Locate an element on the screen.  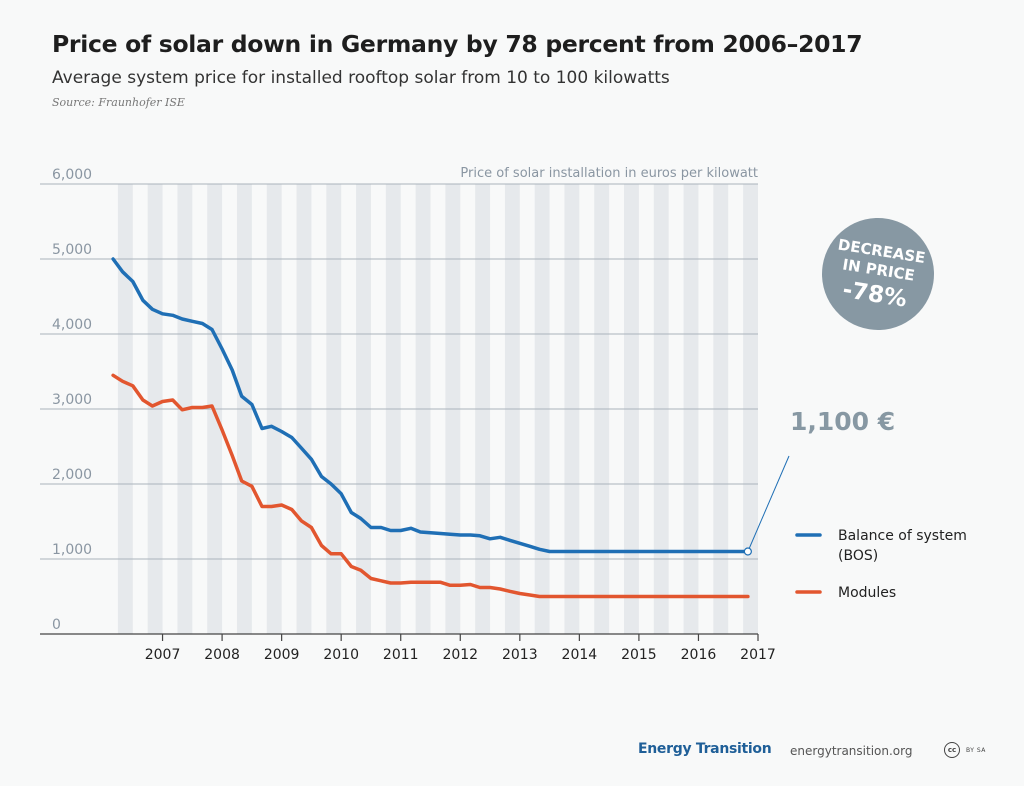
end-point-marker is located at coordinates (747, 551).